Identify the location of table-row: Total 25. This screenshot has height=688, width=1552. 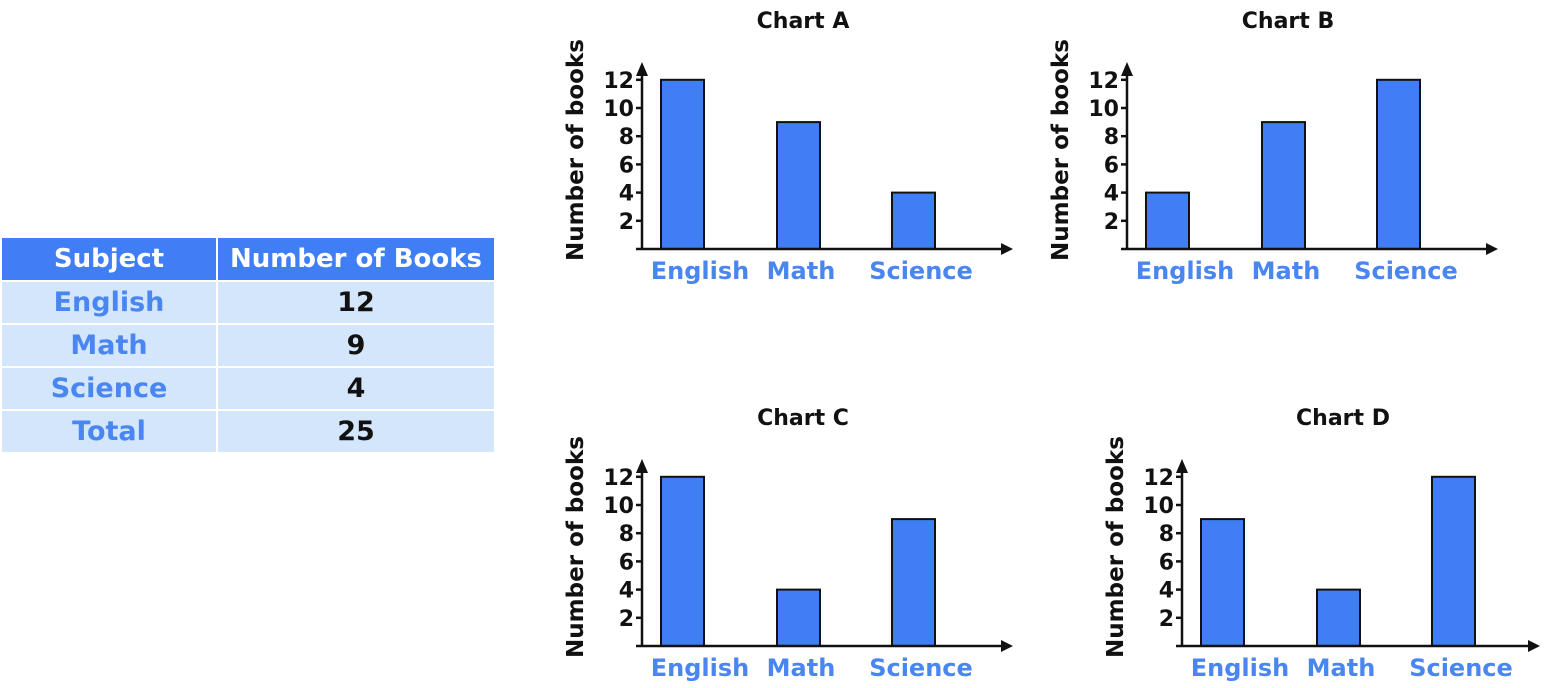
(248, 431).